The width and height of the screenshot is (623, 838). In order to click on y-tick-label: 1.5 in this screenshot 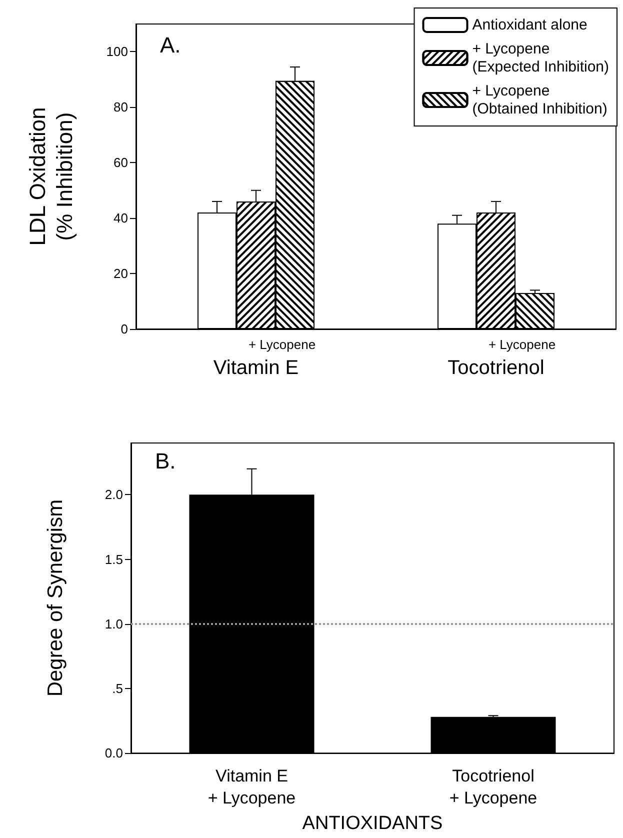, I will do `click(113, 559)`.